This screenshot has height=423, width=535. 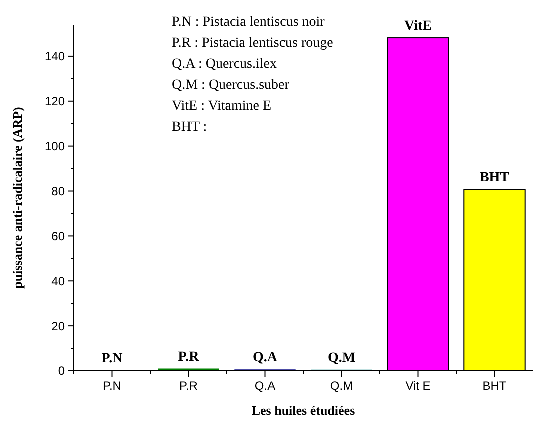 I want to click on annotation: P.R, so click(x=189, y=357).